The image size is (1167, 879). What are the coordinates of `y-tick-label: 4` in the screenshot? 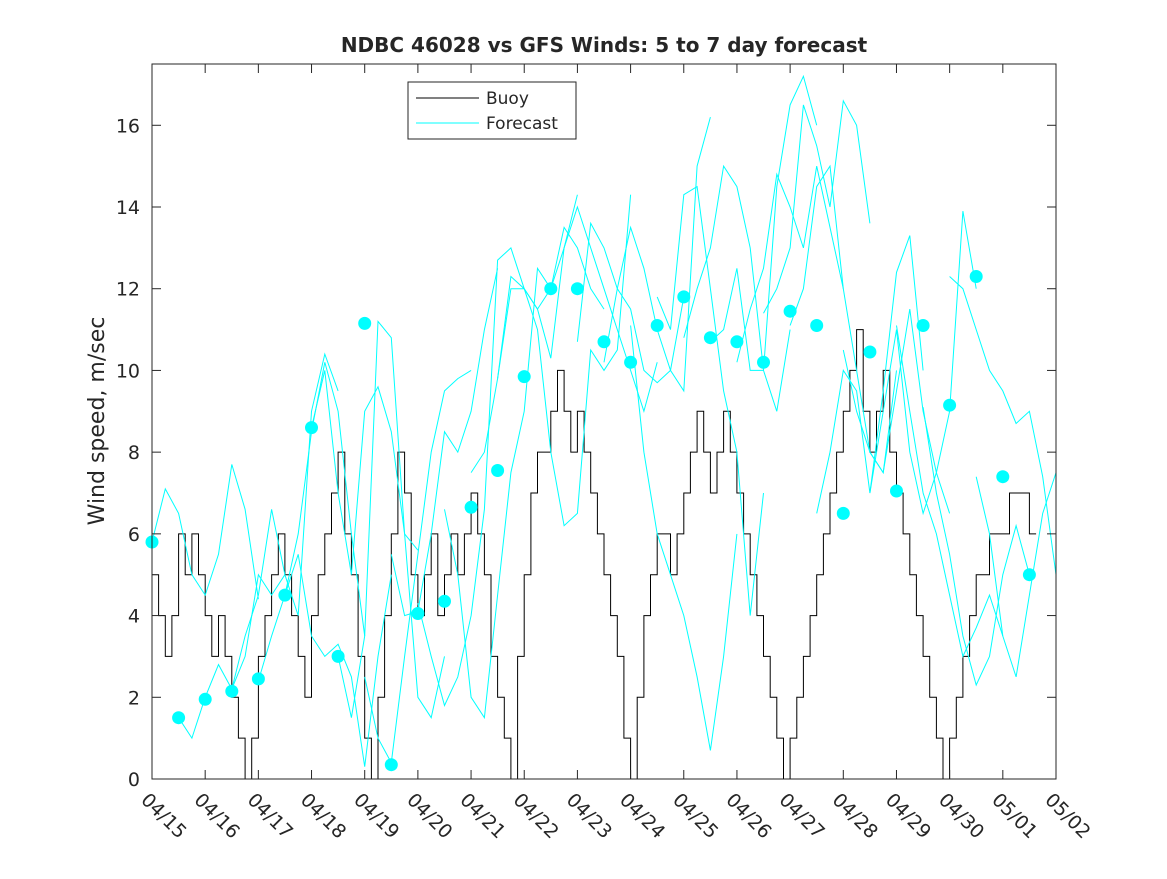 It's located at (134, 617).